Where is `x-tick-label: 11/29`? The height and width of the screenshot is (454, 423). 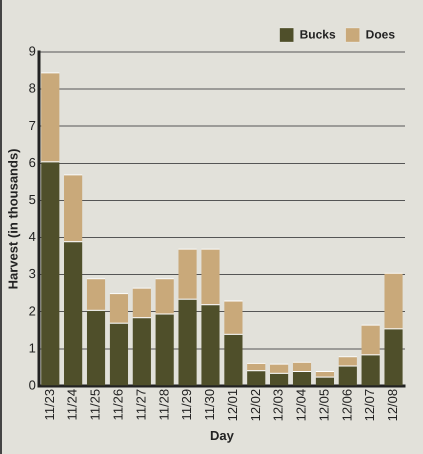
x-tick-label: 11/29 is located at coordinates (186, 404).